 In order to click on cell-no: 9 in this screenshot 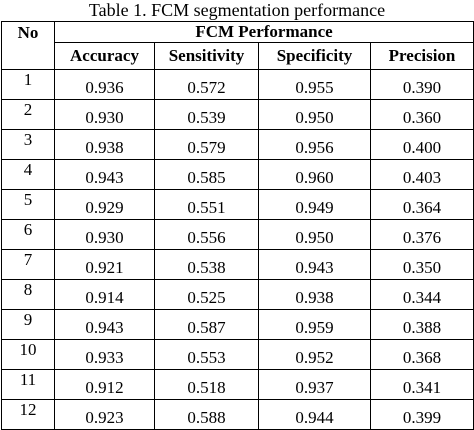, I will do `click(28, 324)`.